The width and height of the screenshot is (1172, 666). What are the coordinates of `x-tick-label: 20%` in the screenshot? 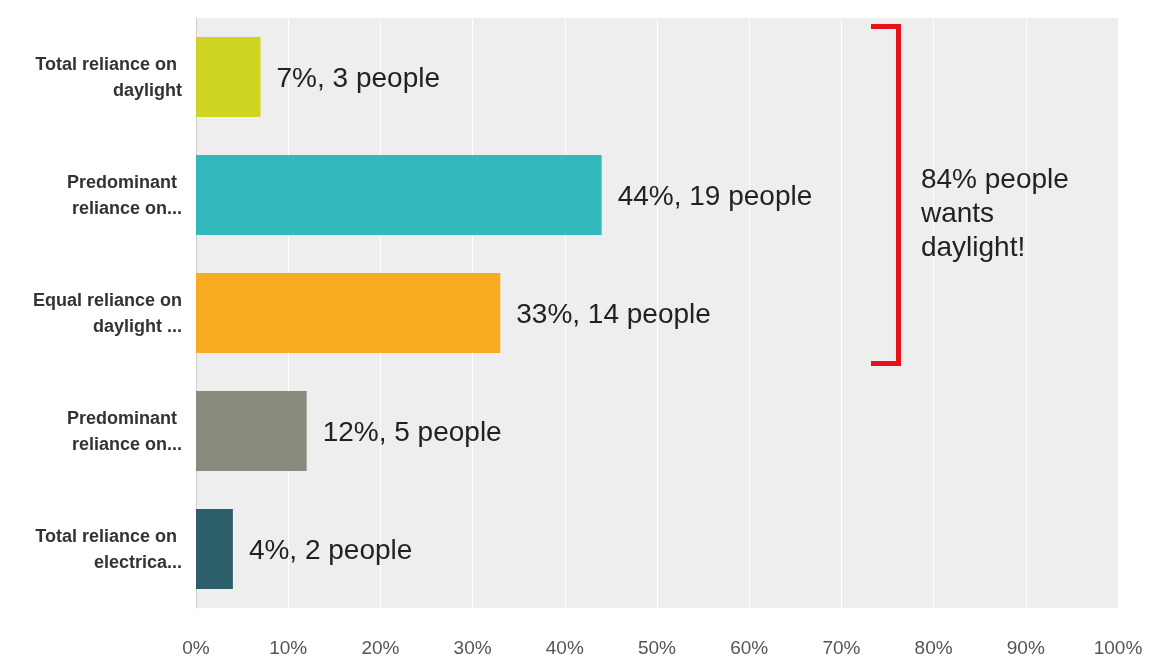 It's located at (380, 647).